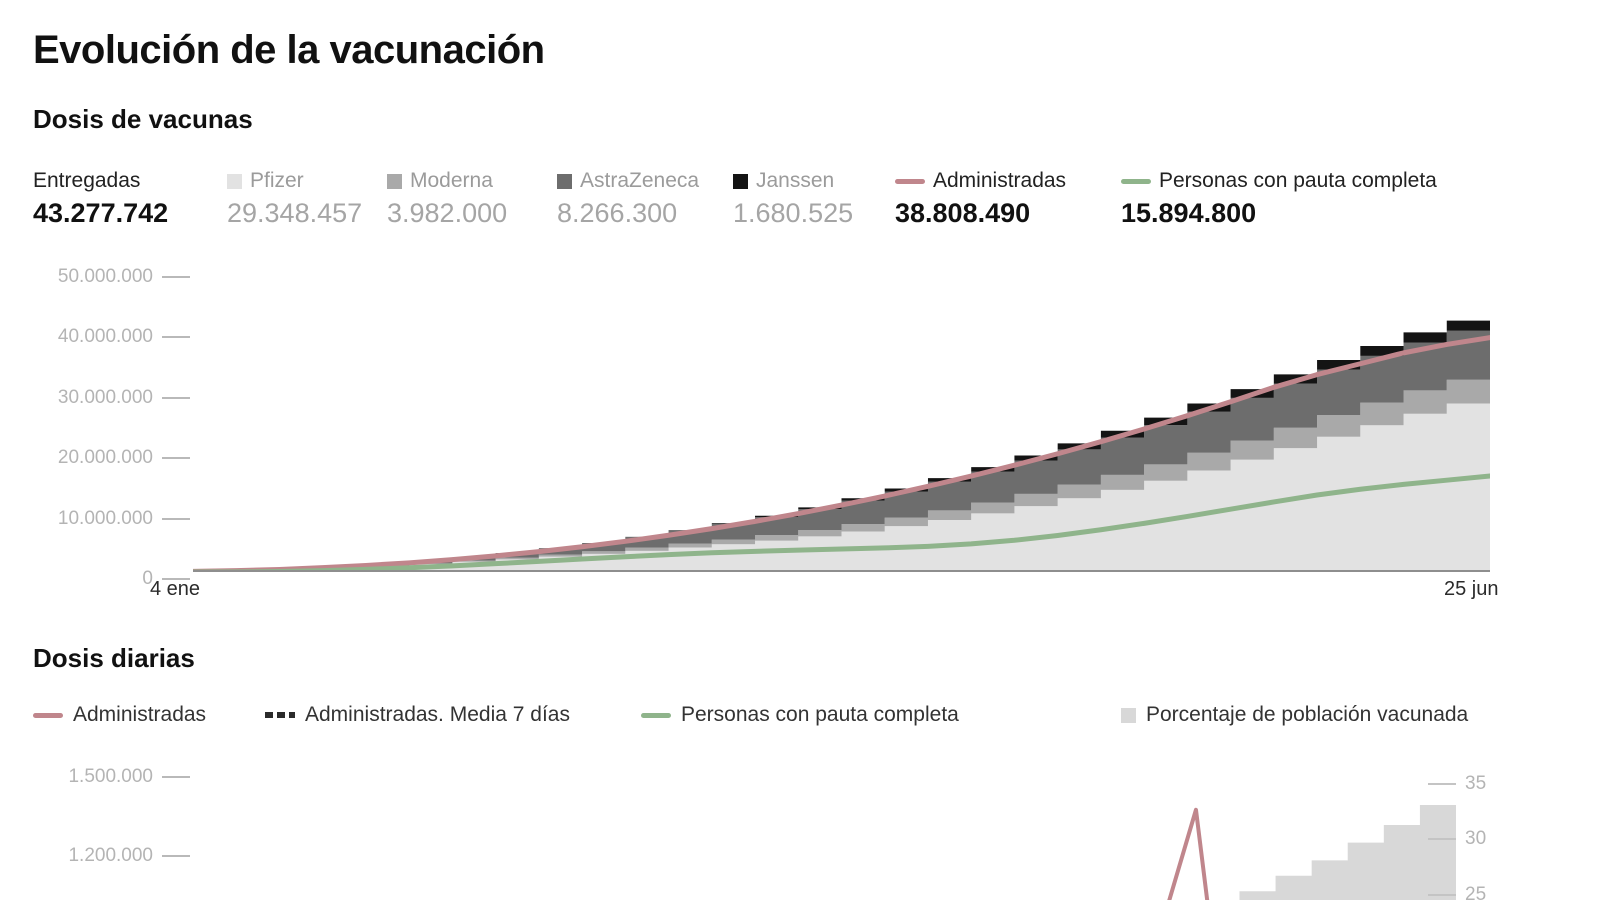 This screenshot has width=1600, height=900. Describe the element at coordinates (147, 578) in the screenshot. I see `chart1-y-tick-label: 0` at that location.